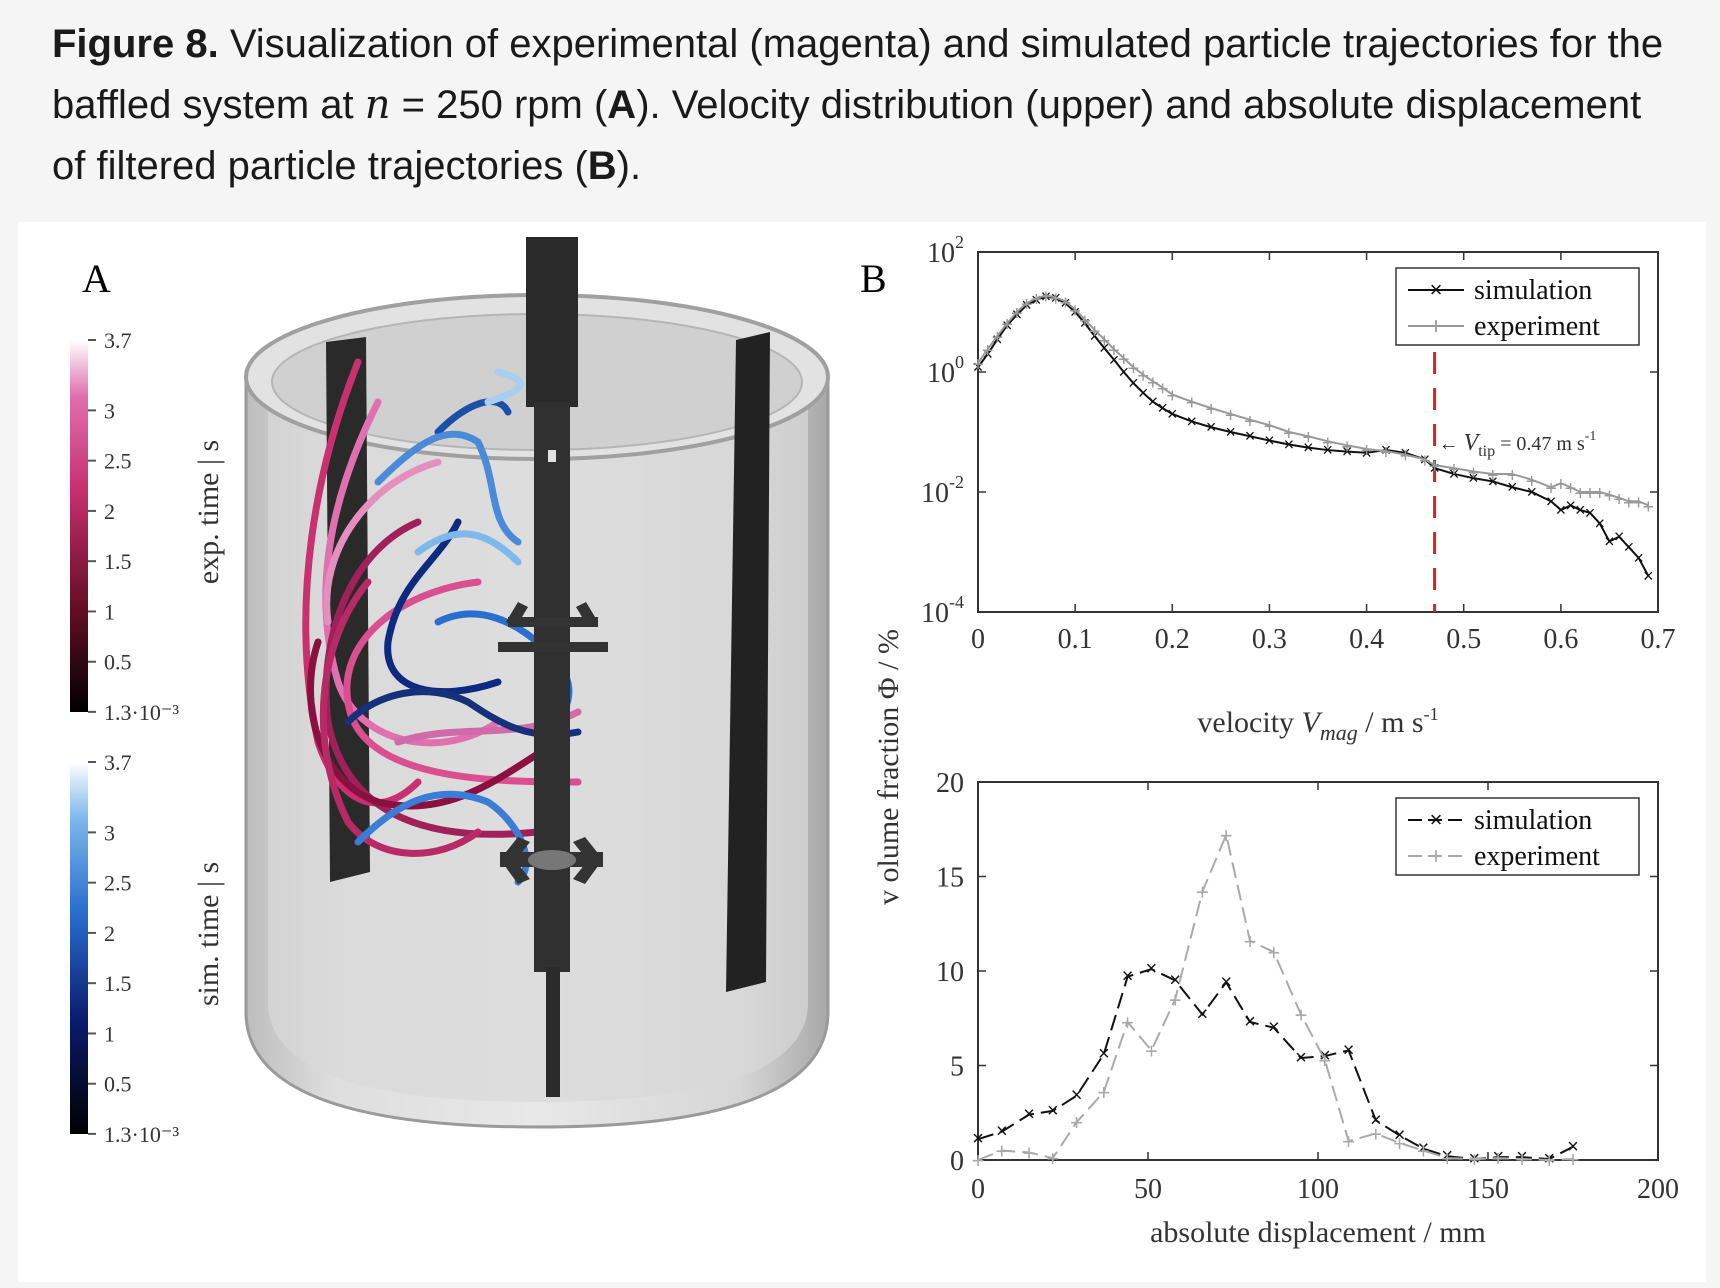  Describe the element at coordinates (1533, 820) in the screenshot. I see `legend-label-simulation: simulation` at that location.